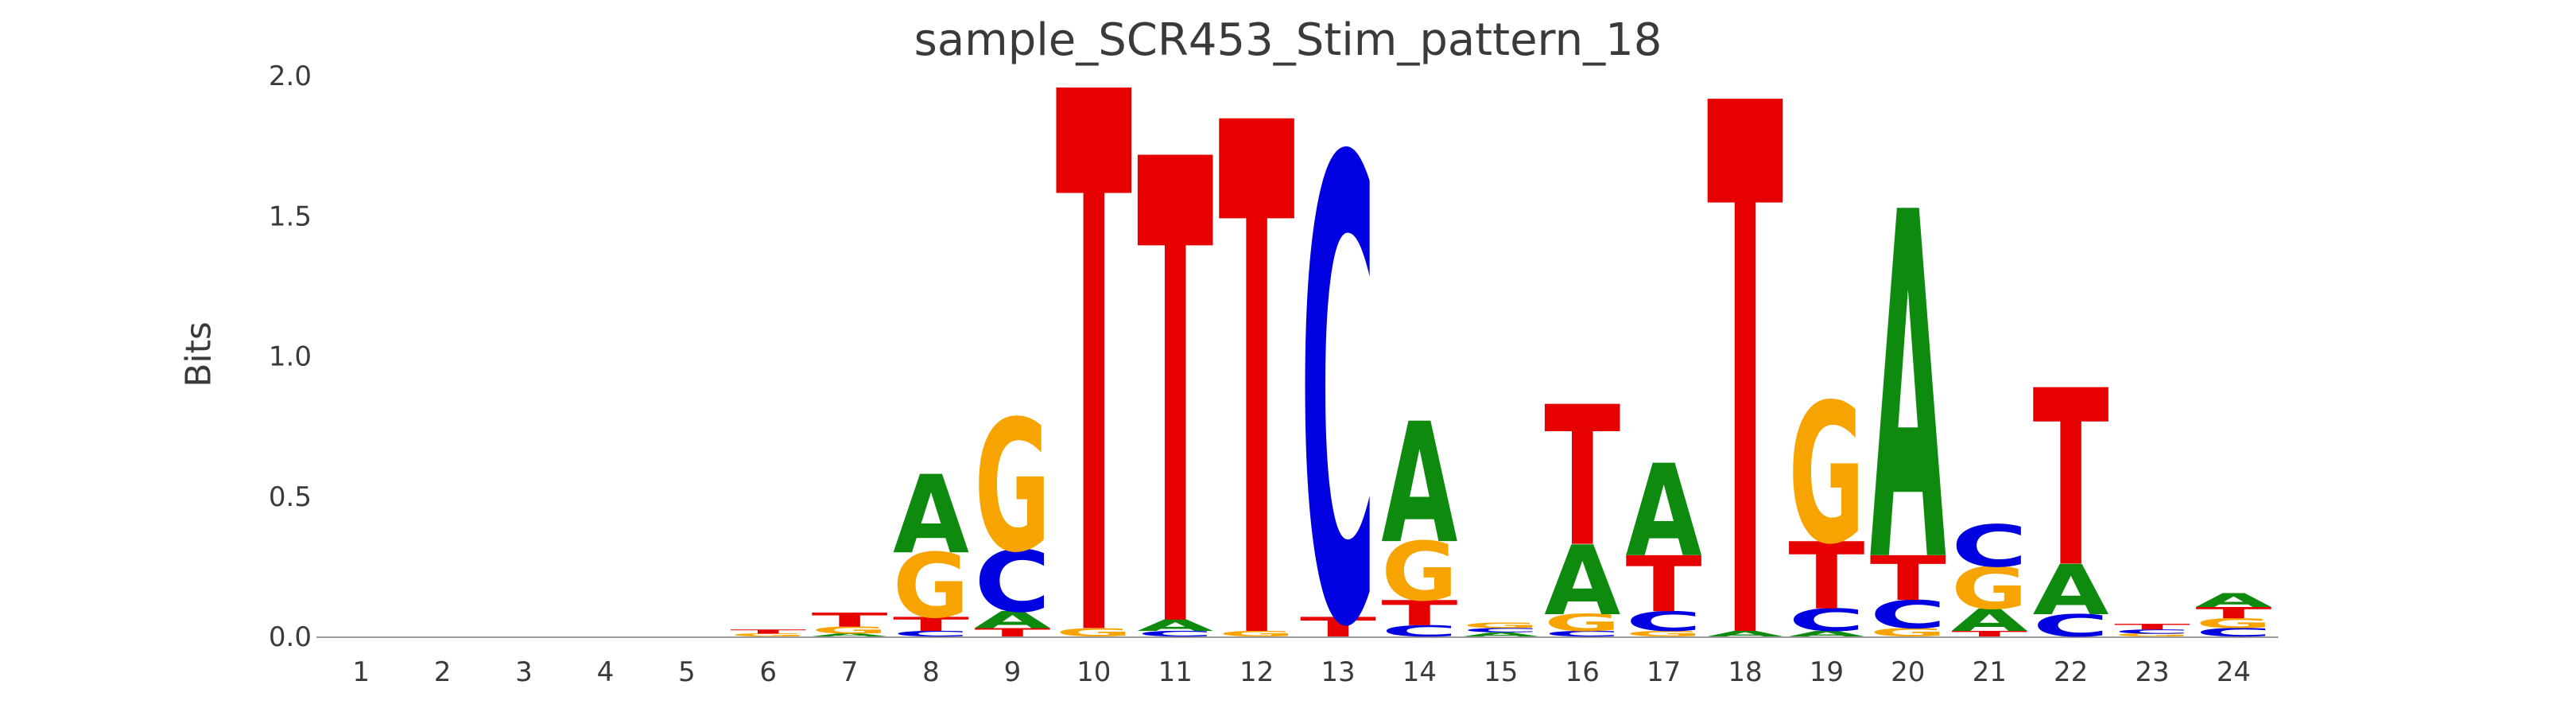  What do you see at coordinates (1257, 672) in the screenshot?
I see `x-tick-label: 12` at bounding box center [1257, 672].